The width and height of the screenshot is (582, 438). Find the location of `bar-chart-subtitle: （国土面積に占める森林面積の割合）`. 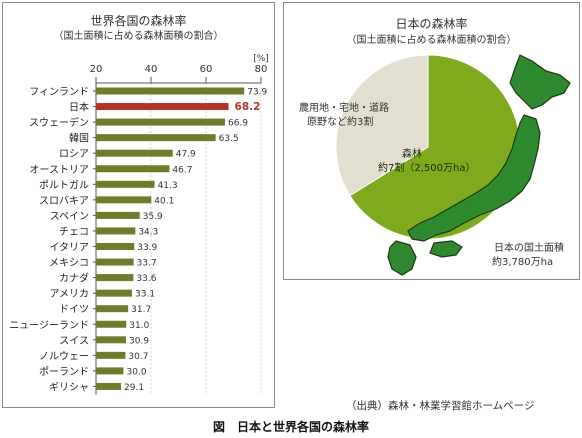

bar-chart-subtitle: （国土面積に占める森林面積の割合） is located at coordinates (138, 36).